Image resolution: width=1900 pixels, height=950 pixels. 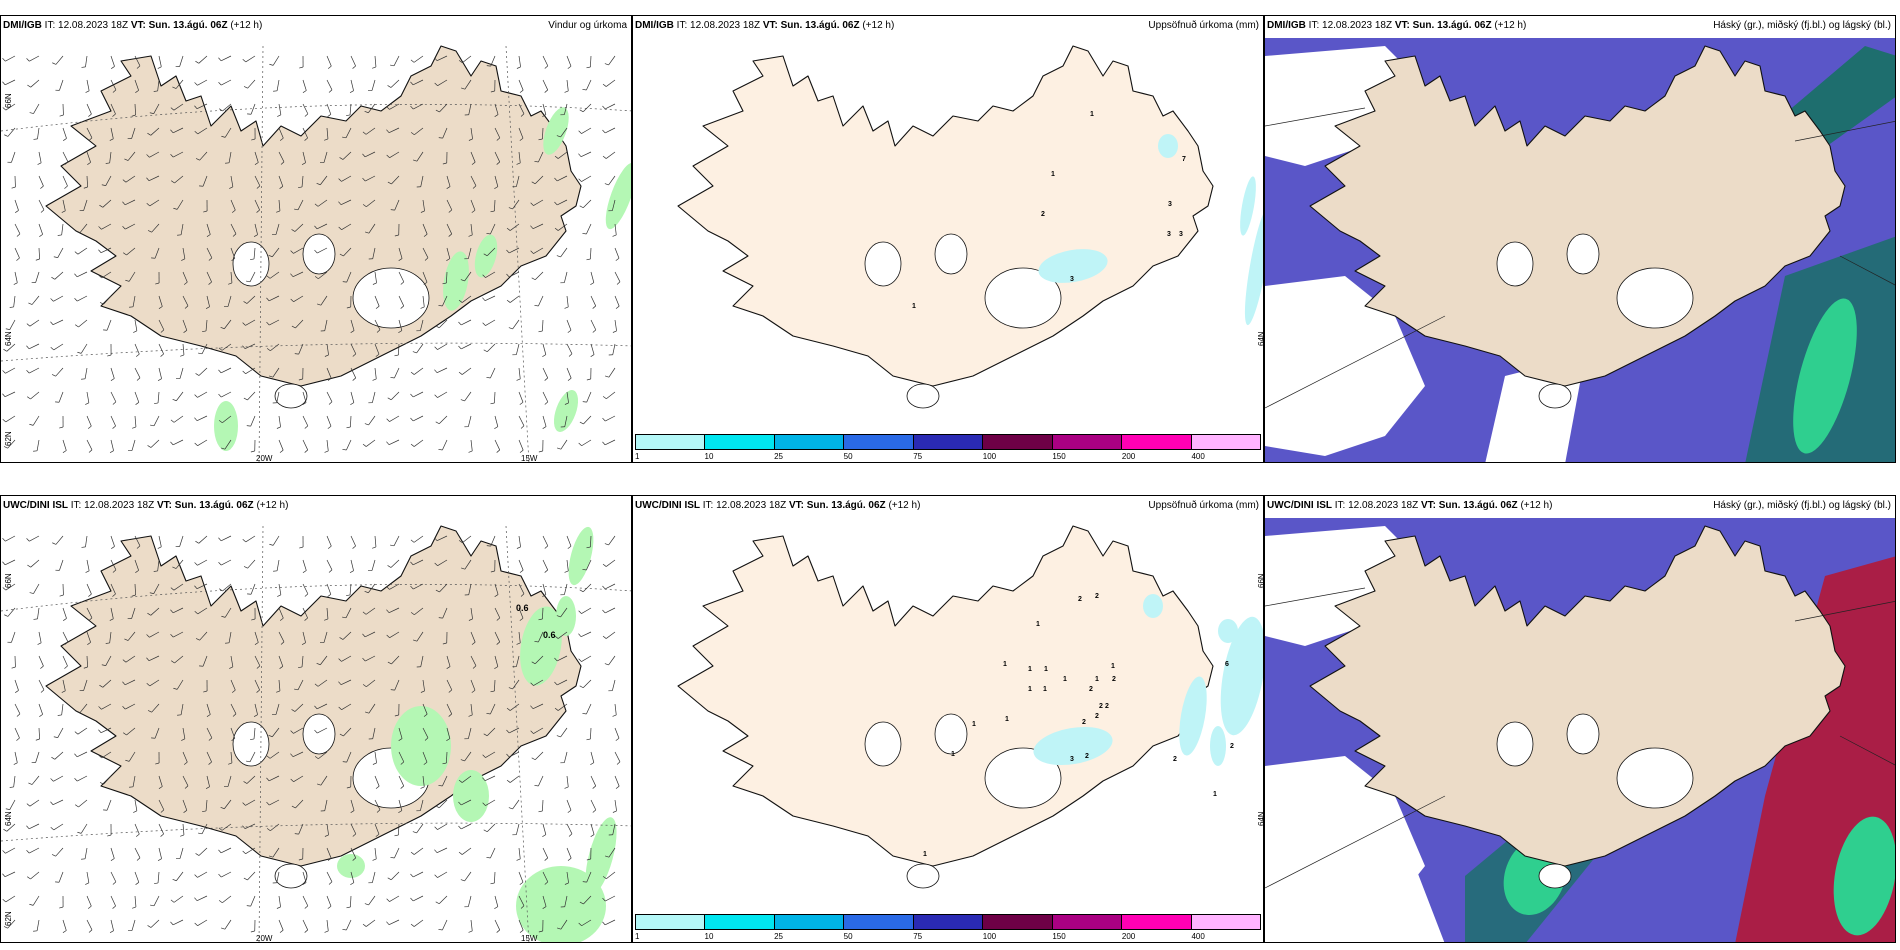 I want to click on colorbar-tick-label: 400, so click(x=1198, y=456).